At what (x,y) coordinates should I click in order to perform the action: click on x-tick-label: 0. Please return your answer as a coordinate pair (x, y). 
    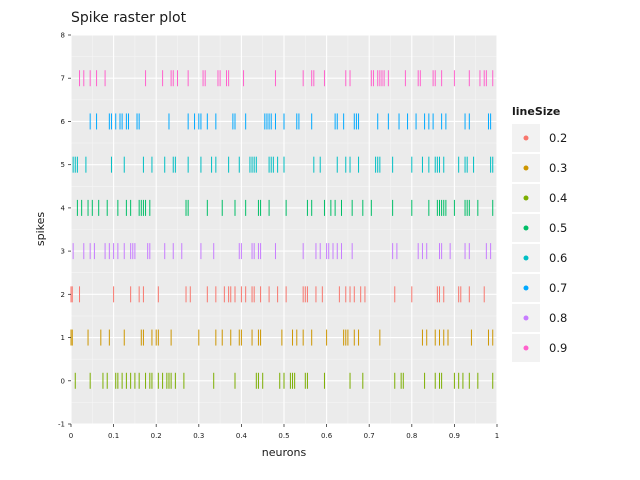
    Looking at the image, I should click on (71, 436).